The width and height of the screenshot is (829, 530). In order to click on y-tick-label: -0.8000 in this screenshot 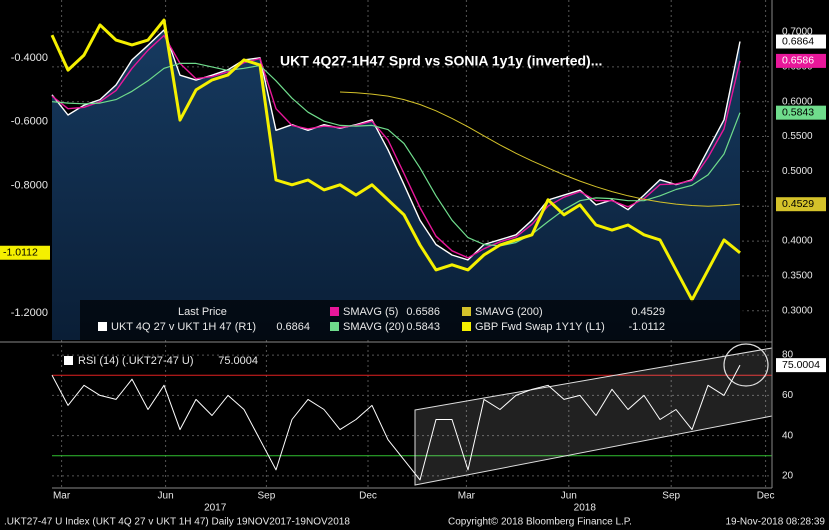, I will do `click(29, 185)`.